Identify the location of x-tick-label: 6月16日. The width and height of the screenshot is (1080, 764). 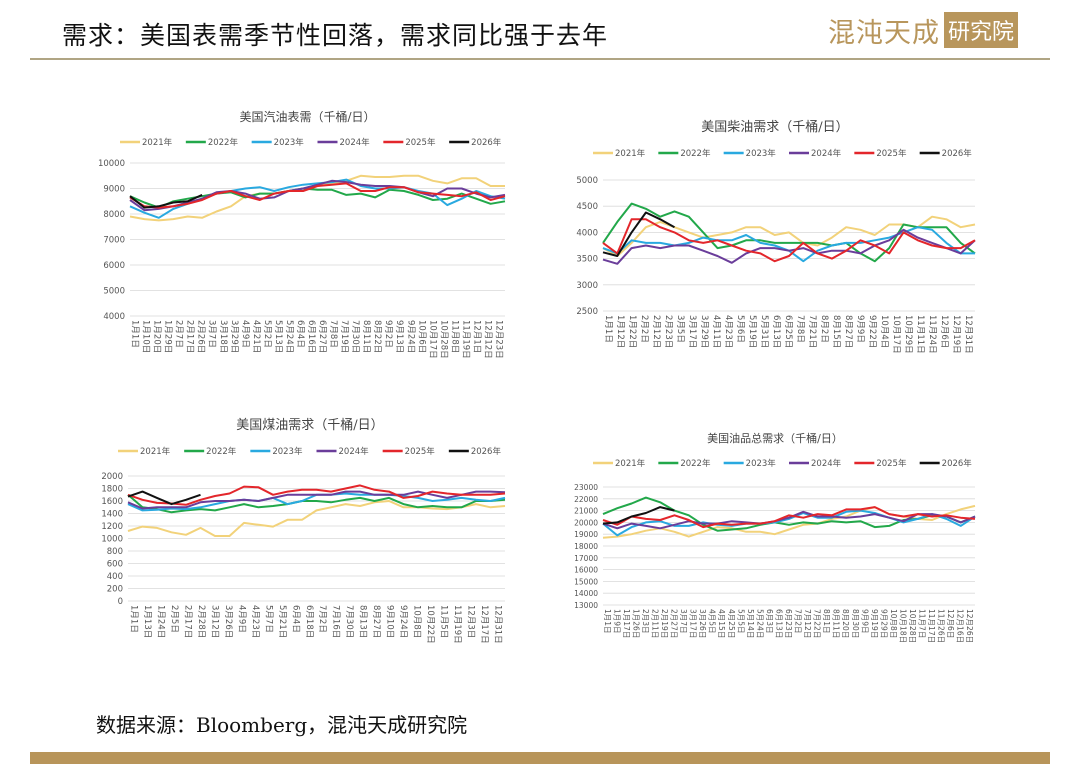
(311, 336).